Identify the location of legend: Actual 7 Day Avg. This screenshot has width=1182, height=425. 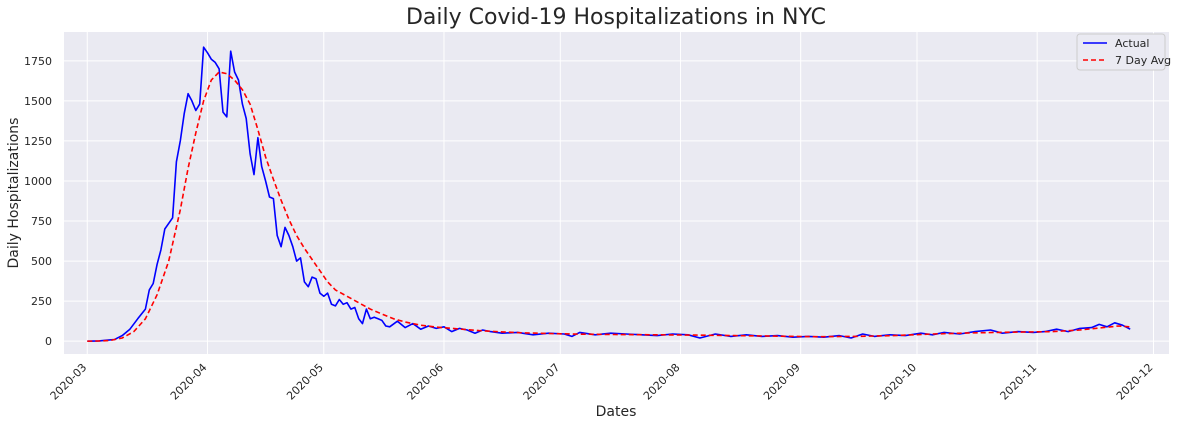
(1123, 52).